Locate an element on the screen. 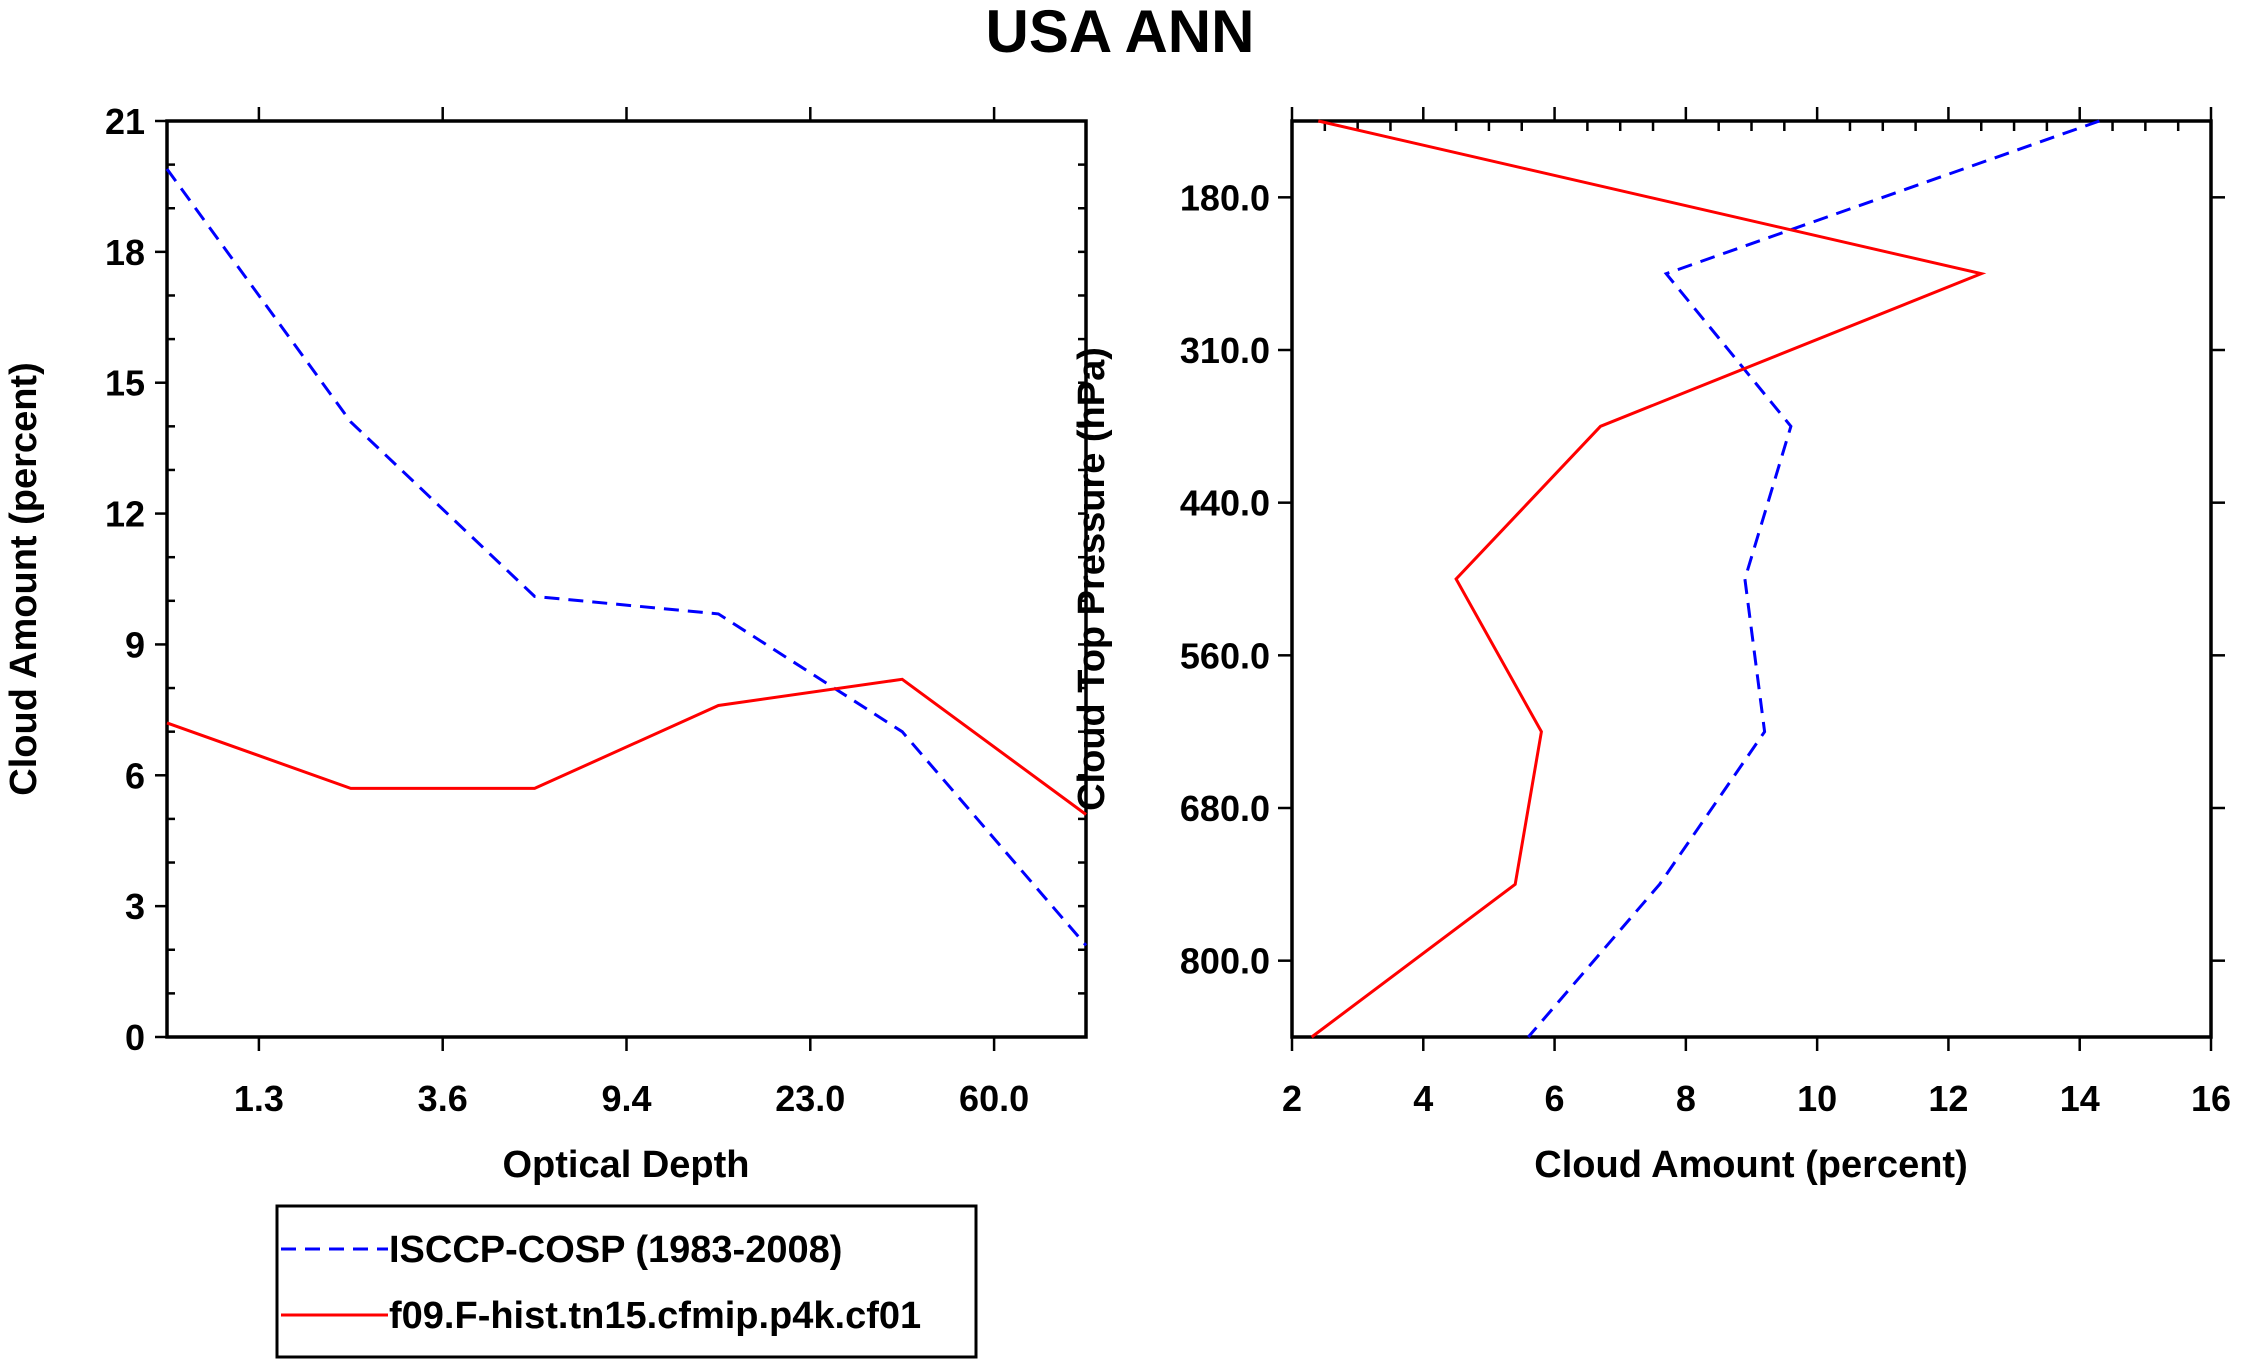 The image size is (2241, 1367). right-x-tick-label: 10 is located at coordinates (1817, 1098).